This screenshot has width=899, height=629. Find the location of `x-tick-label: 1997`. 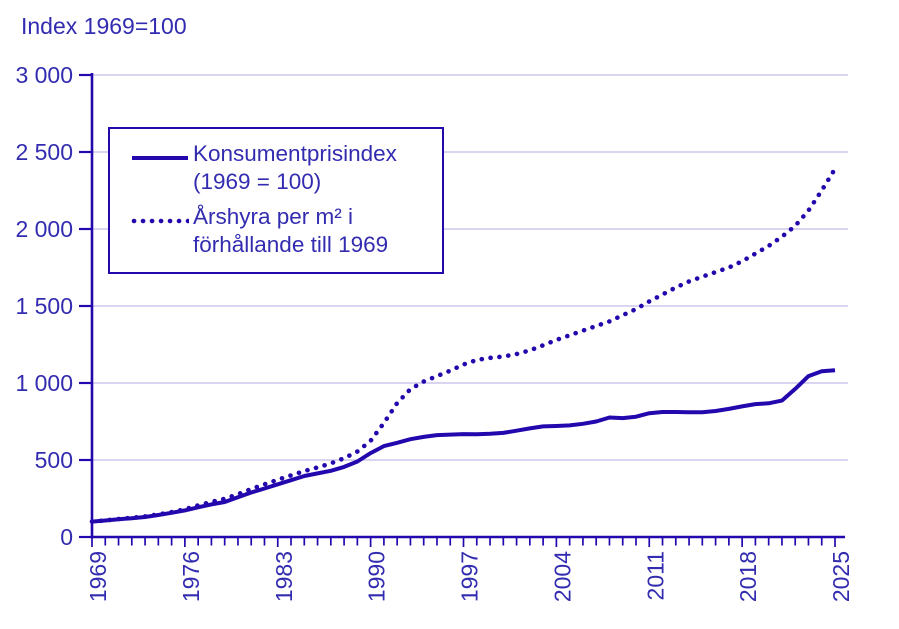

x-tick-label: 1997 is located at coordinates (470, 576).